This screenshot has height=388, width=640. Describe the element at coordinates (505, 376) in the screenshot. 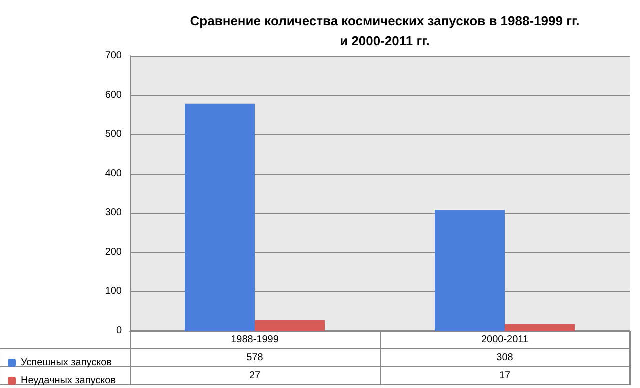

I see `data-label: 17` at that location.